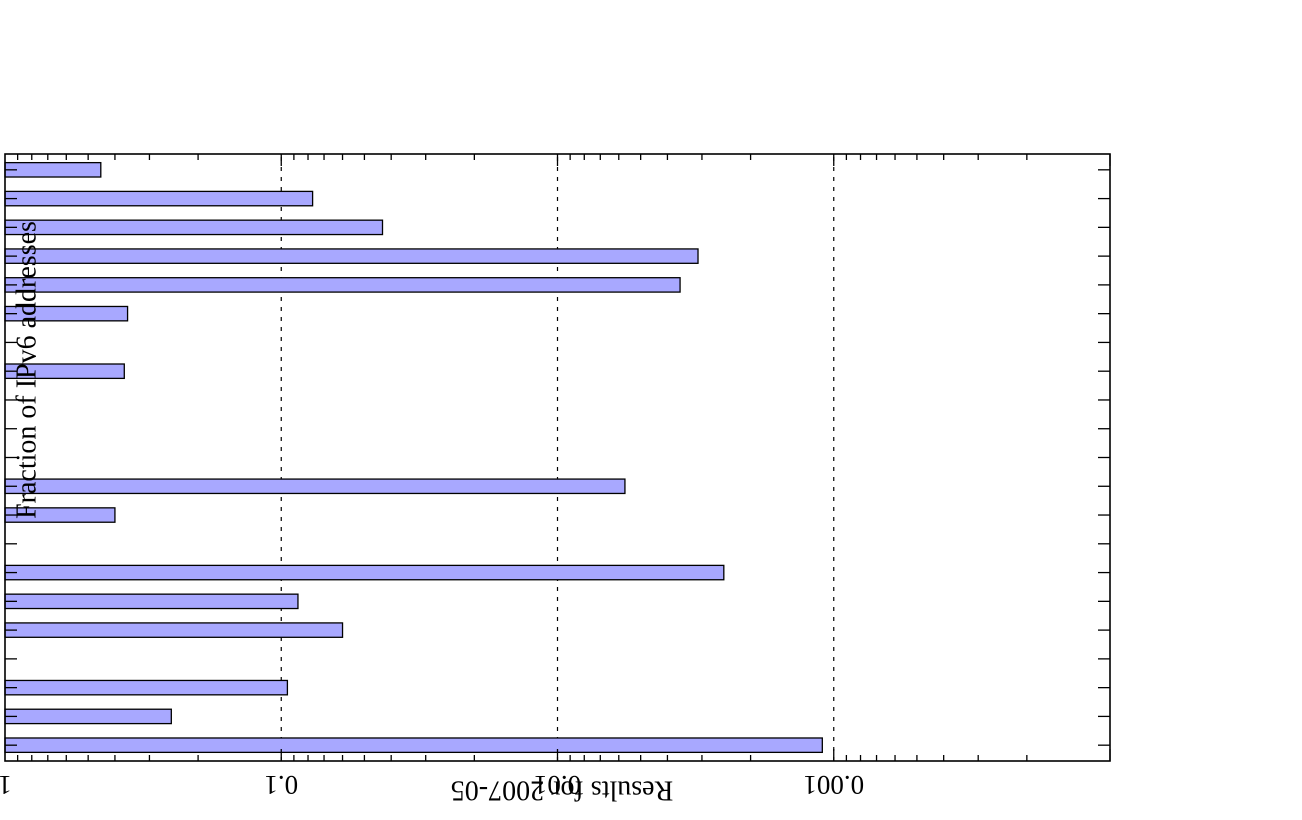 This screenshot has height=820, width=1302. I want to click on bar-low, so click(151, 601).